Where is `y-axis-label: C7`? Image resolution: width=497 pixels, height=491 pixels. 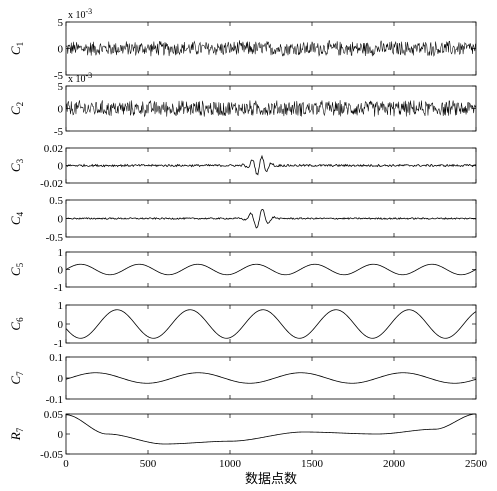
y-axis-label: C7 is located at coordinates (16, 378).